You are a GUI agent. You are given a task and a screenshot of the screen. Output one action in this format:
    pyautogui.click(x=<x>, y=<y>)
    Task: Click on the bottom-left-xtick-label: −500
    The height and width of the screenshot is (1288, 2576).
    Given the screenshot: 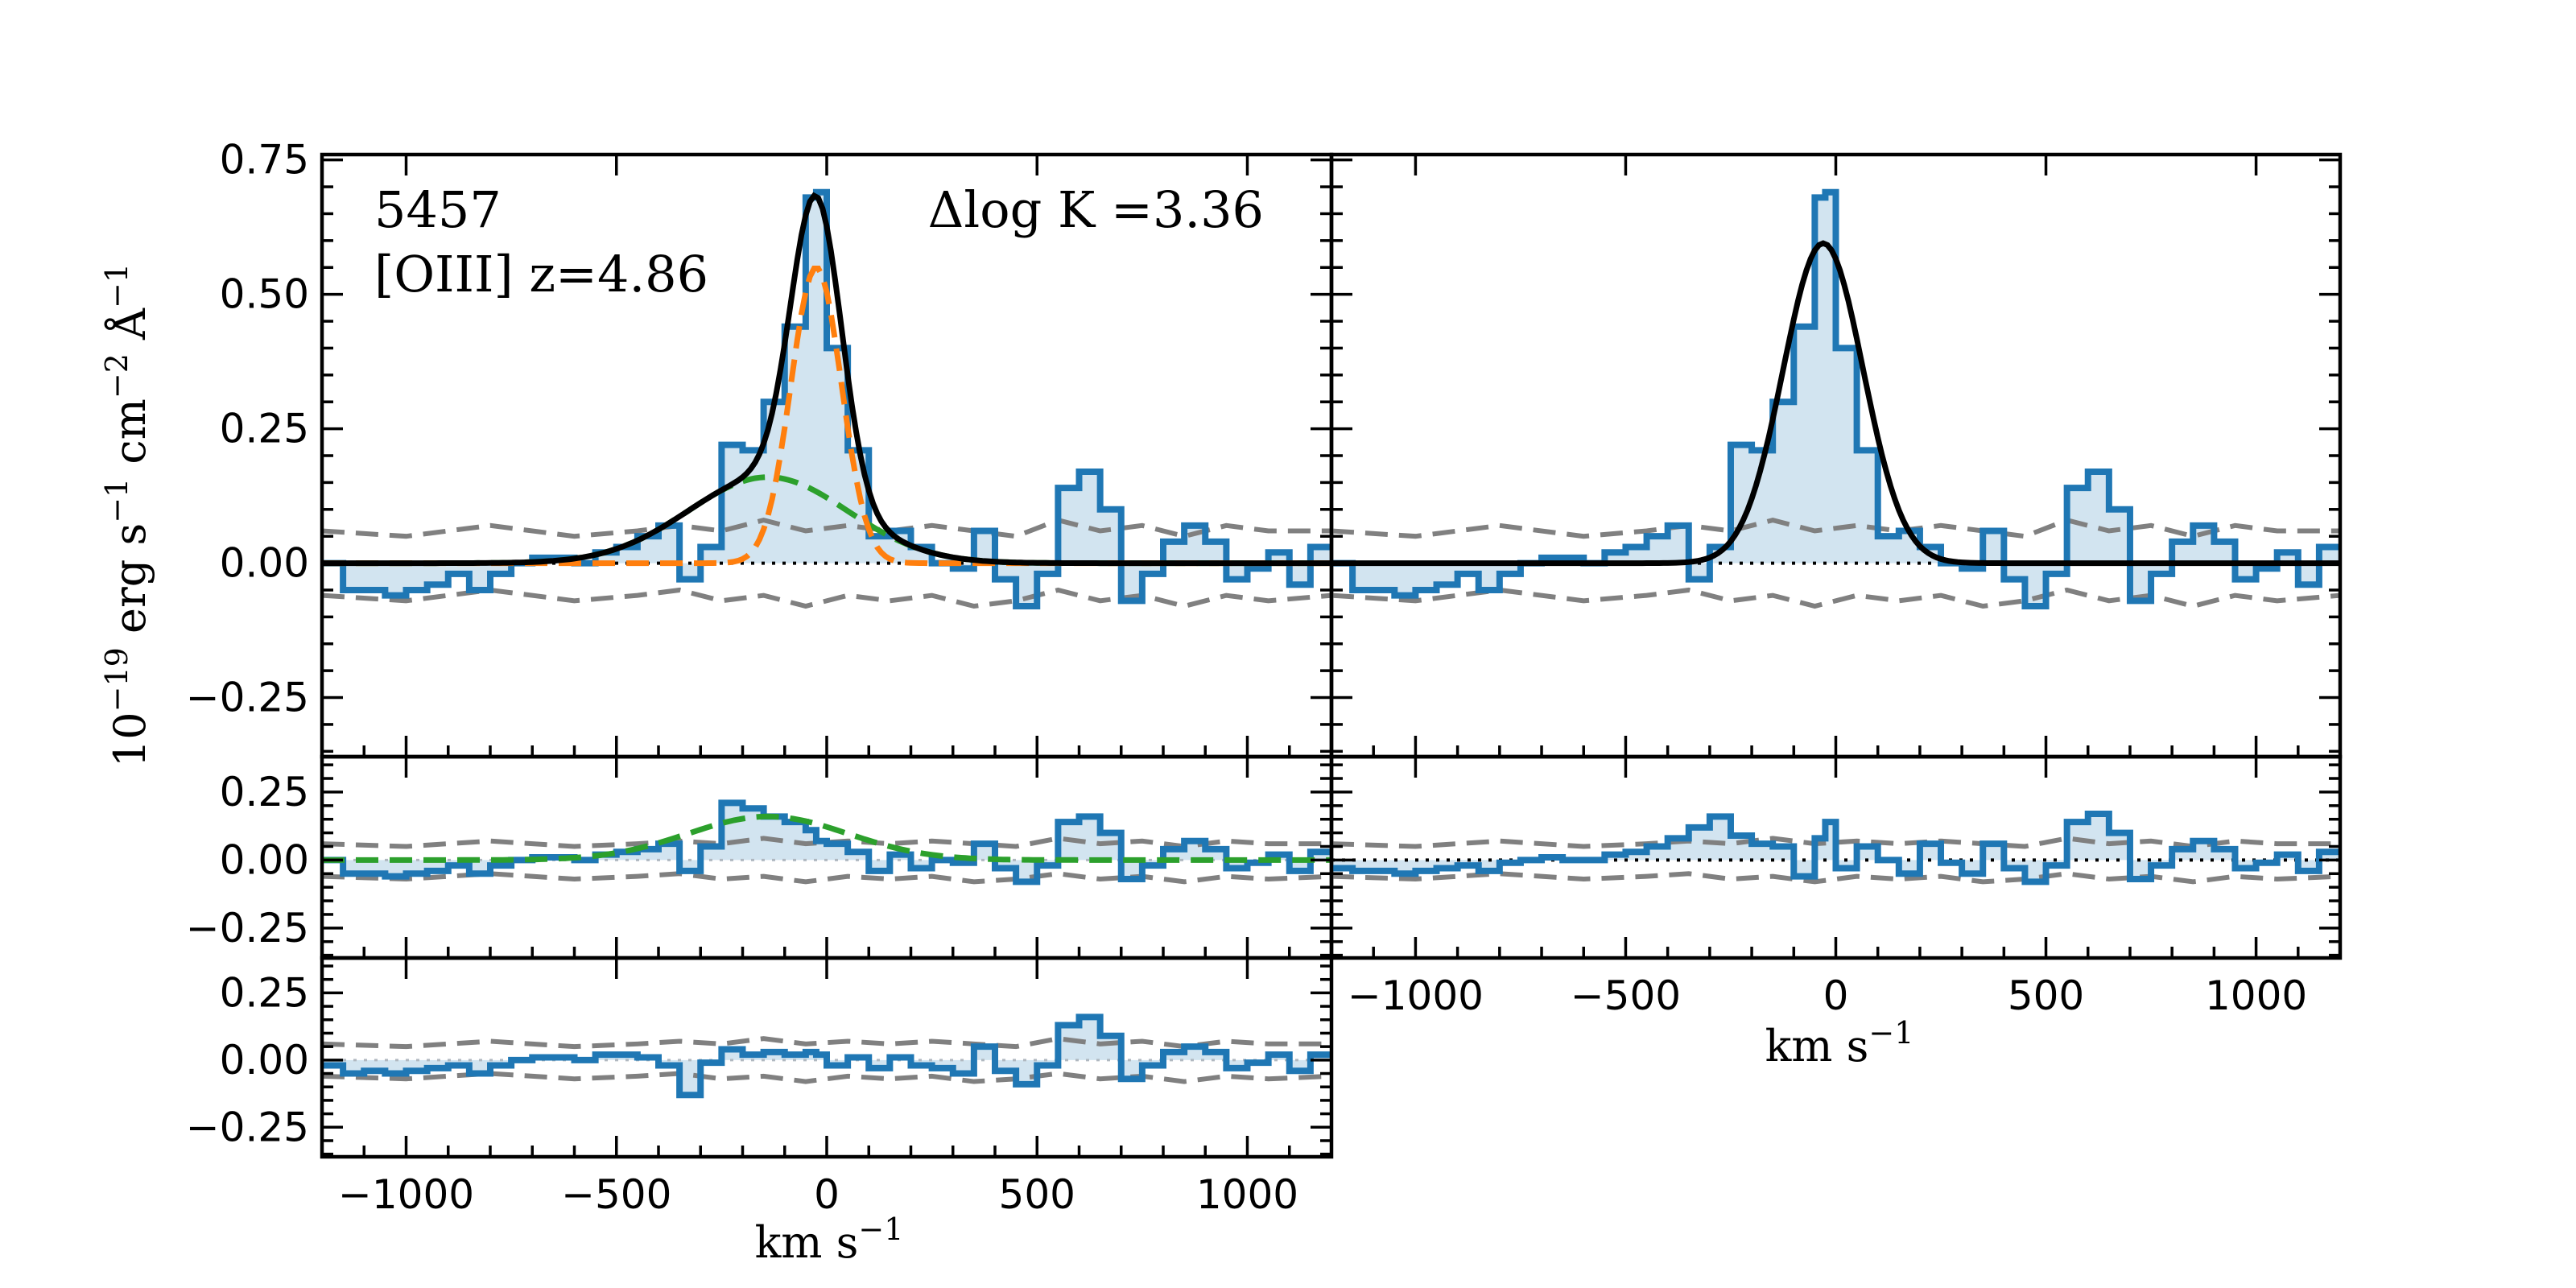 What is the action you would take?
    pyautogui.click(x=616, y=1194)
    